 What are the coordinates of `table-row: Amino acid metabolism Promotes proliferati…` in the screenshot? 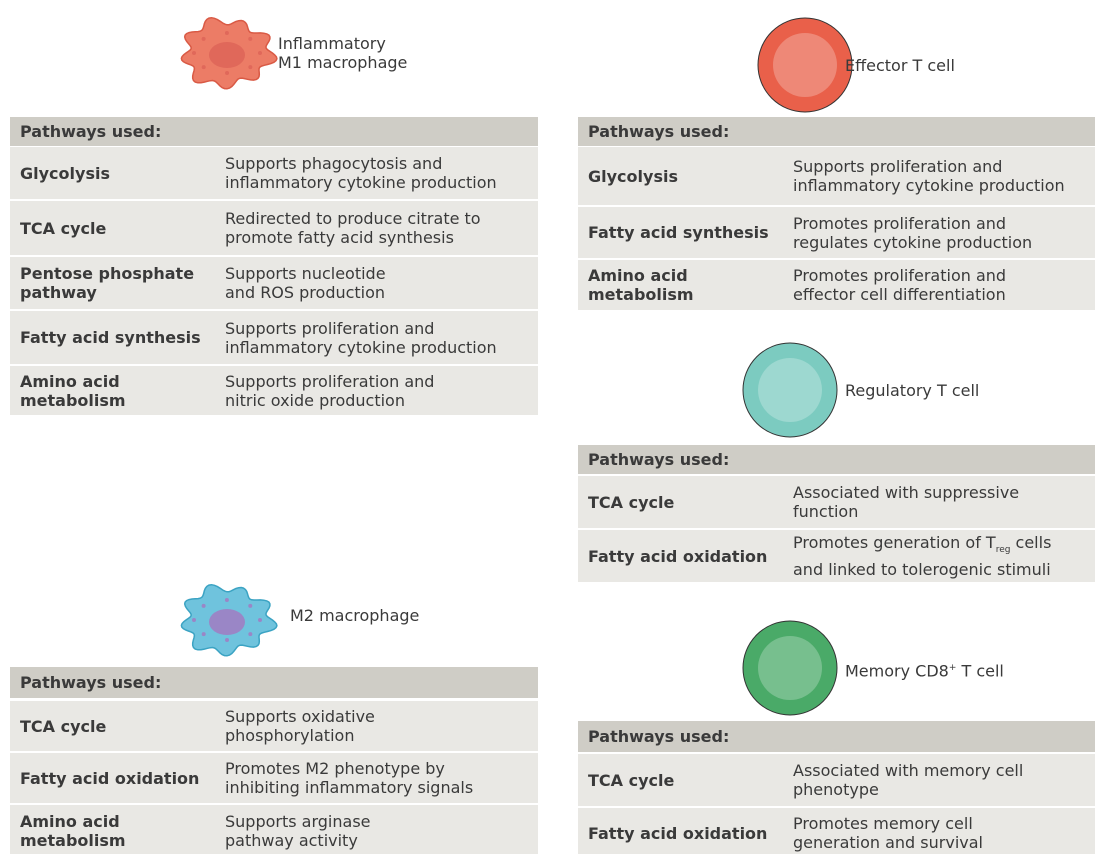 It's located at (836, 285).